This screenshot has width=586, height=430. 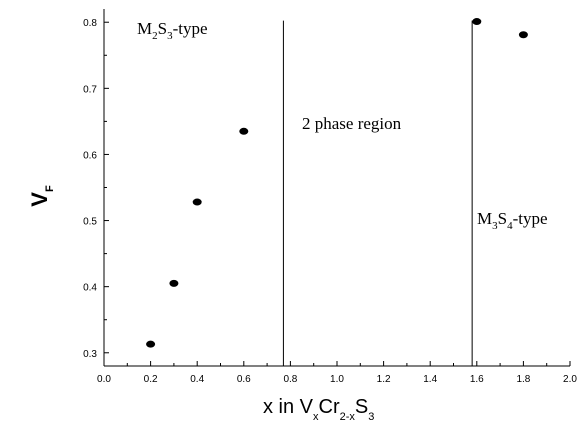 I want to click on m3s4-type-label: M3S4-type, so click(x=512, y=220).